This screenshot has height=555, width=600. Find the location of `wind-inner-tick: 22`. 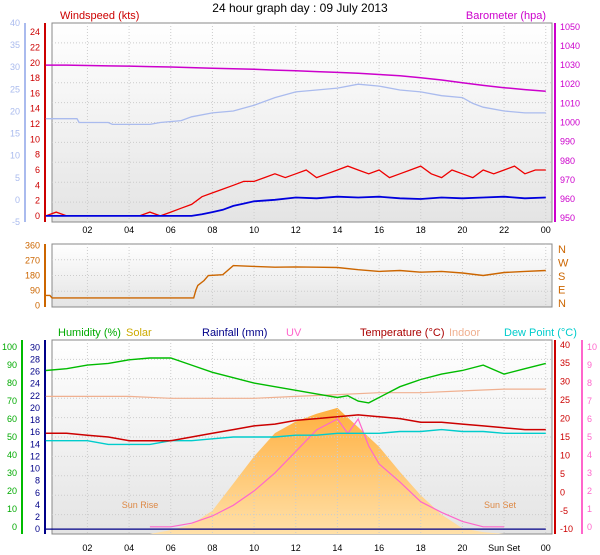

wind-inner-tick: 22 is located at coordinates (35, 47).